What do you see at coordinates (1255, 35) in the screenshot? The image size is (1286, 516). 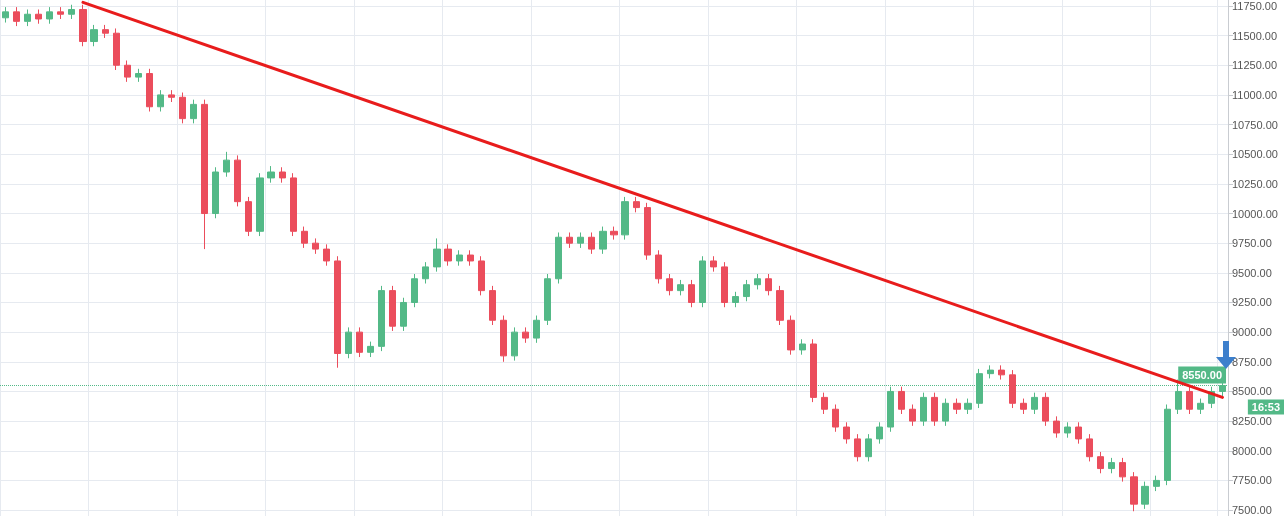 I see `y-tick-label: 11500.00` at bounding box center [1255, 35].